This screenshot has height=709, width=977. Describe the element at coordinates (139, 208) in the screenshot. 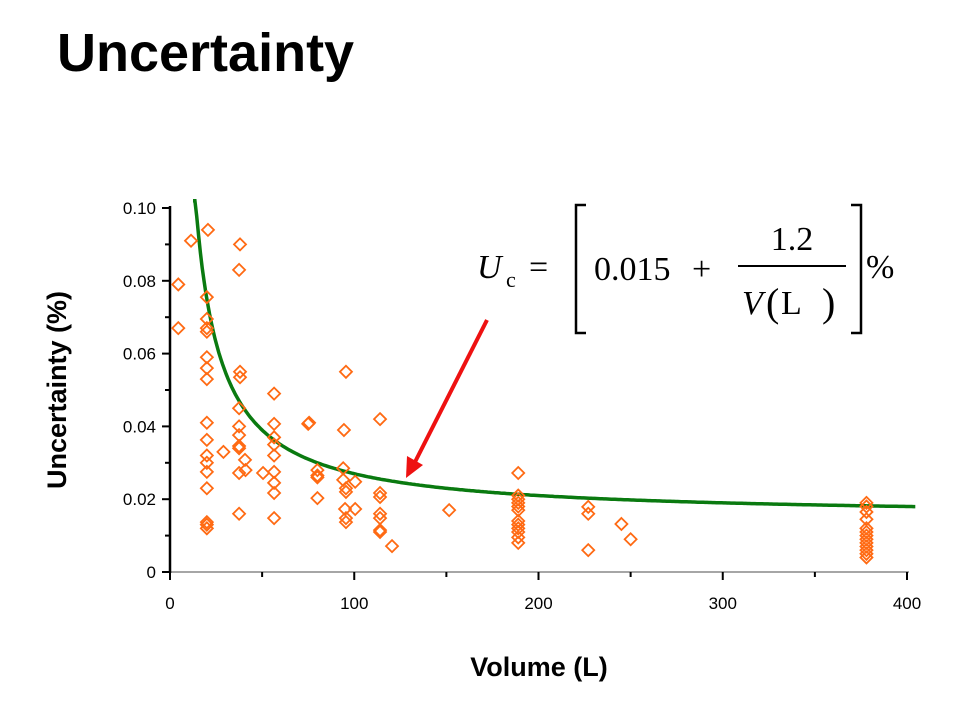

I see `y-tick-label: 0.10` at that location.